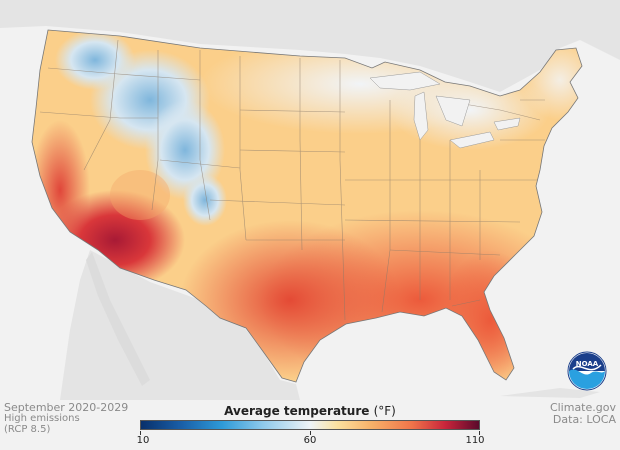 The image size is (620, 450). I want to click on mexico-land, so click(180, 325).